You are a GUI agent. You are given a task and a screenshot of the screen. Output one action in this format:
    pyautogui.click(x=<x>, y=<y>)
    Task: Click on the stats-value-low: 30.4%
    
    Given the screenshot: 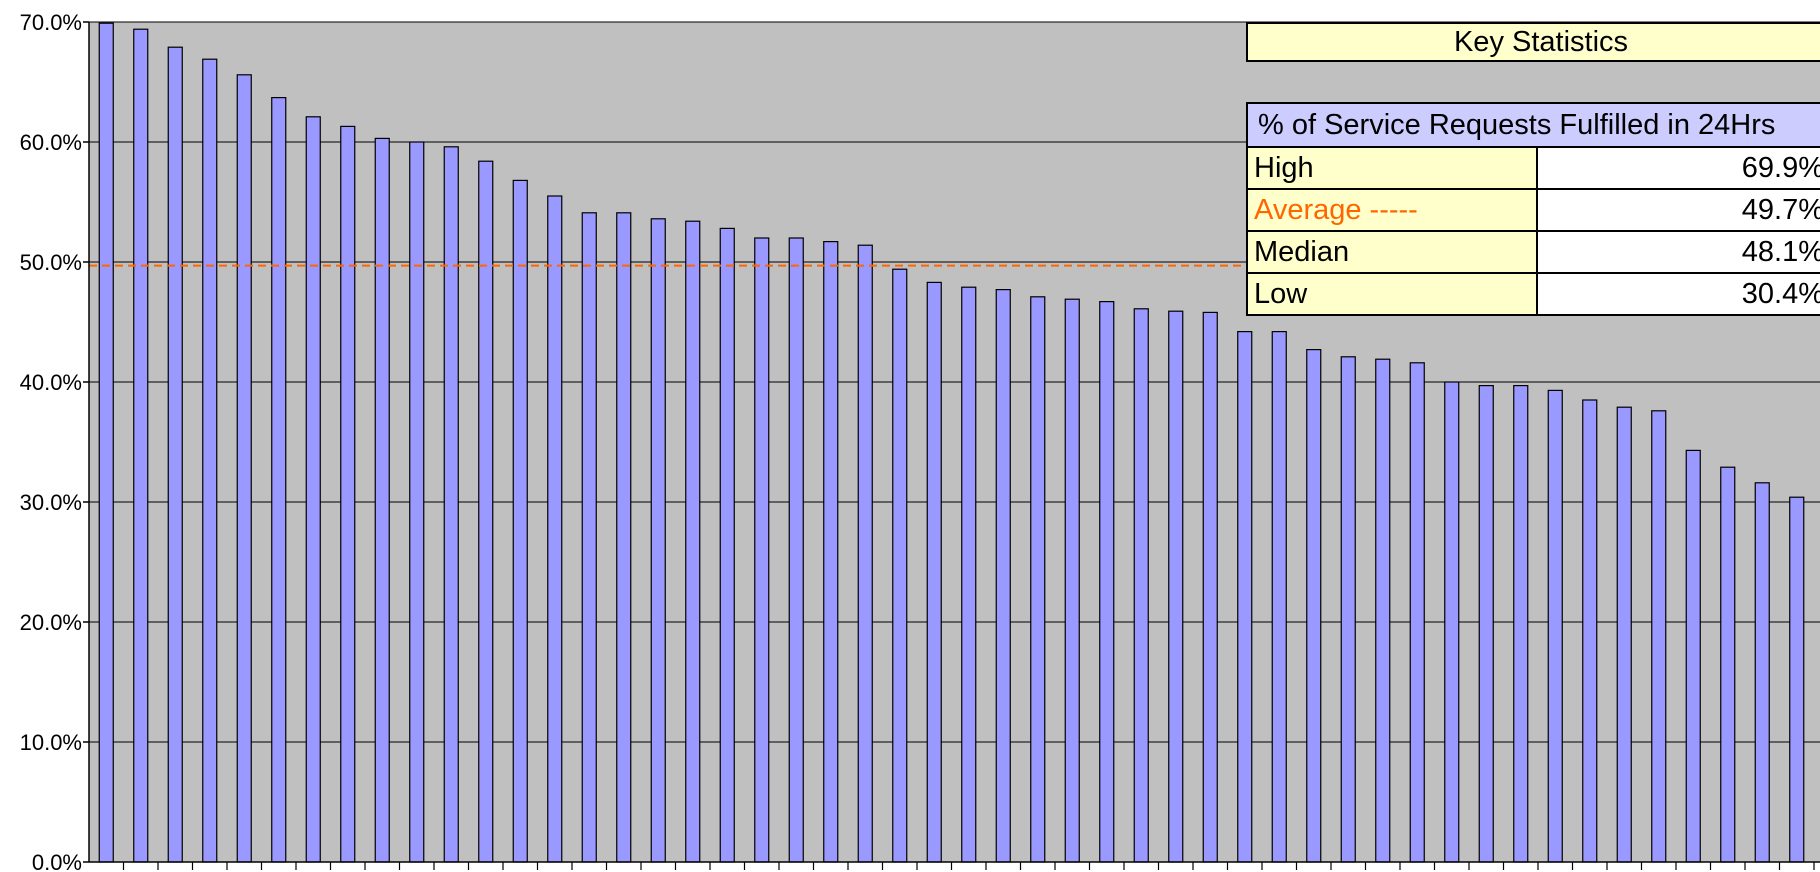 What is the action you would take?
    pyautogui.click(x=1679, y=294)
    